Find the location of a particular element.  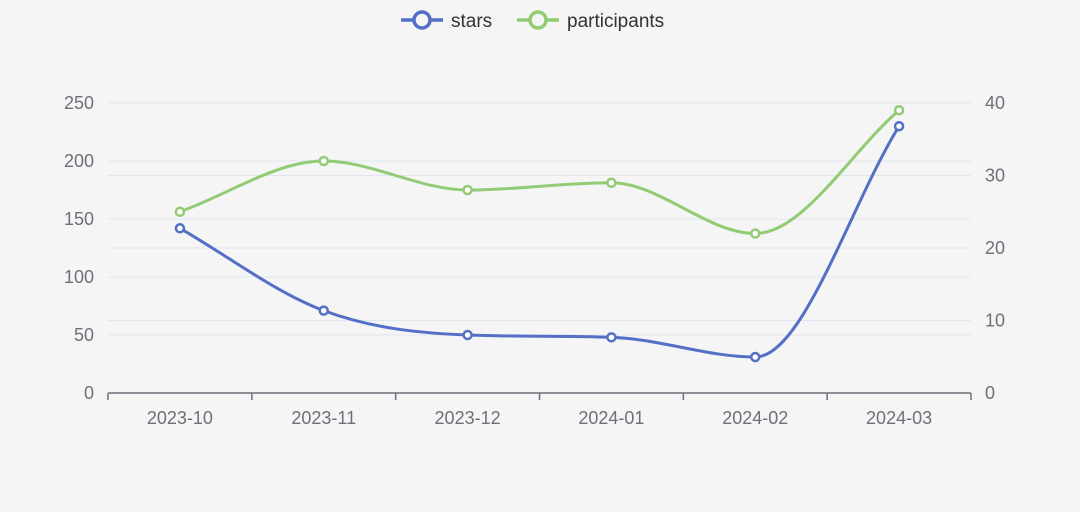

legend-label-participants: participants is located at coordinates (615, 21).